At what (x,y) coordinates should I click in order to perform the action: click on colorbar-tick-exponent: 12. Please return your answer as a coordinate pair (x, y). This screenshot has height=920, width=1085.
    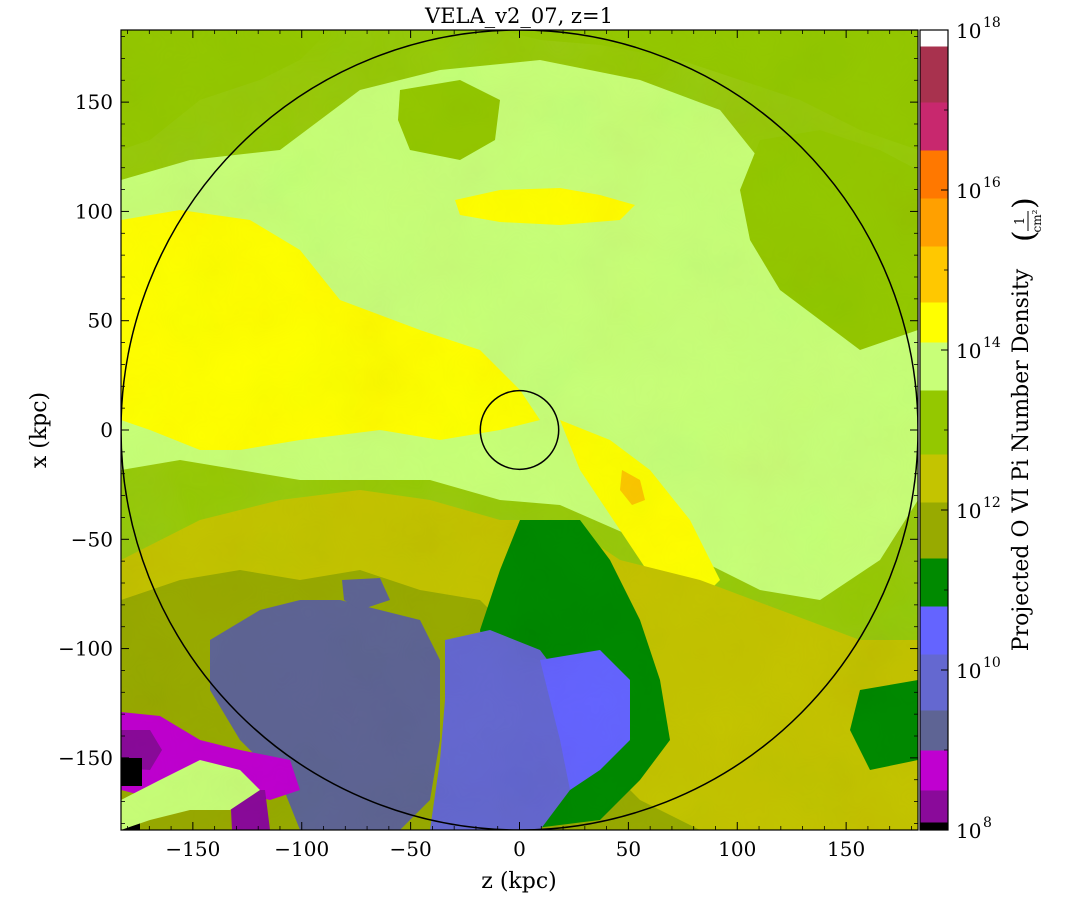
    Looking at the image, I should click on (992, 503).